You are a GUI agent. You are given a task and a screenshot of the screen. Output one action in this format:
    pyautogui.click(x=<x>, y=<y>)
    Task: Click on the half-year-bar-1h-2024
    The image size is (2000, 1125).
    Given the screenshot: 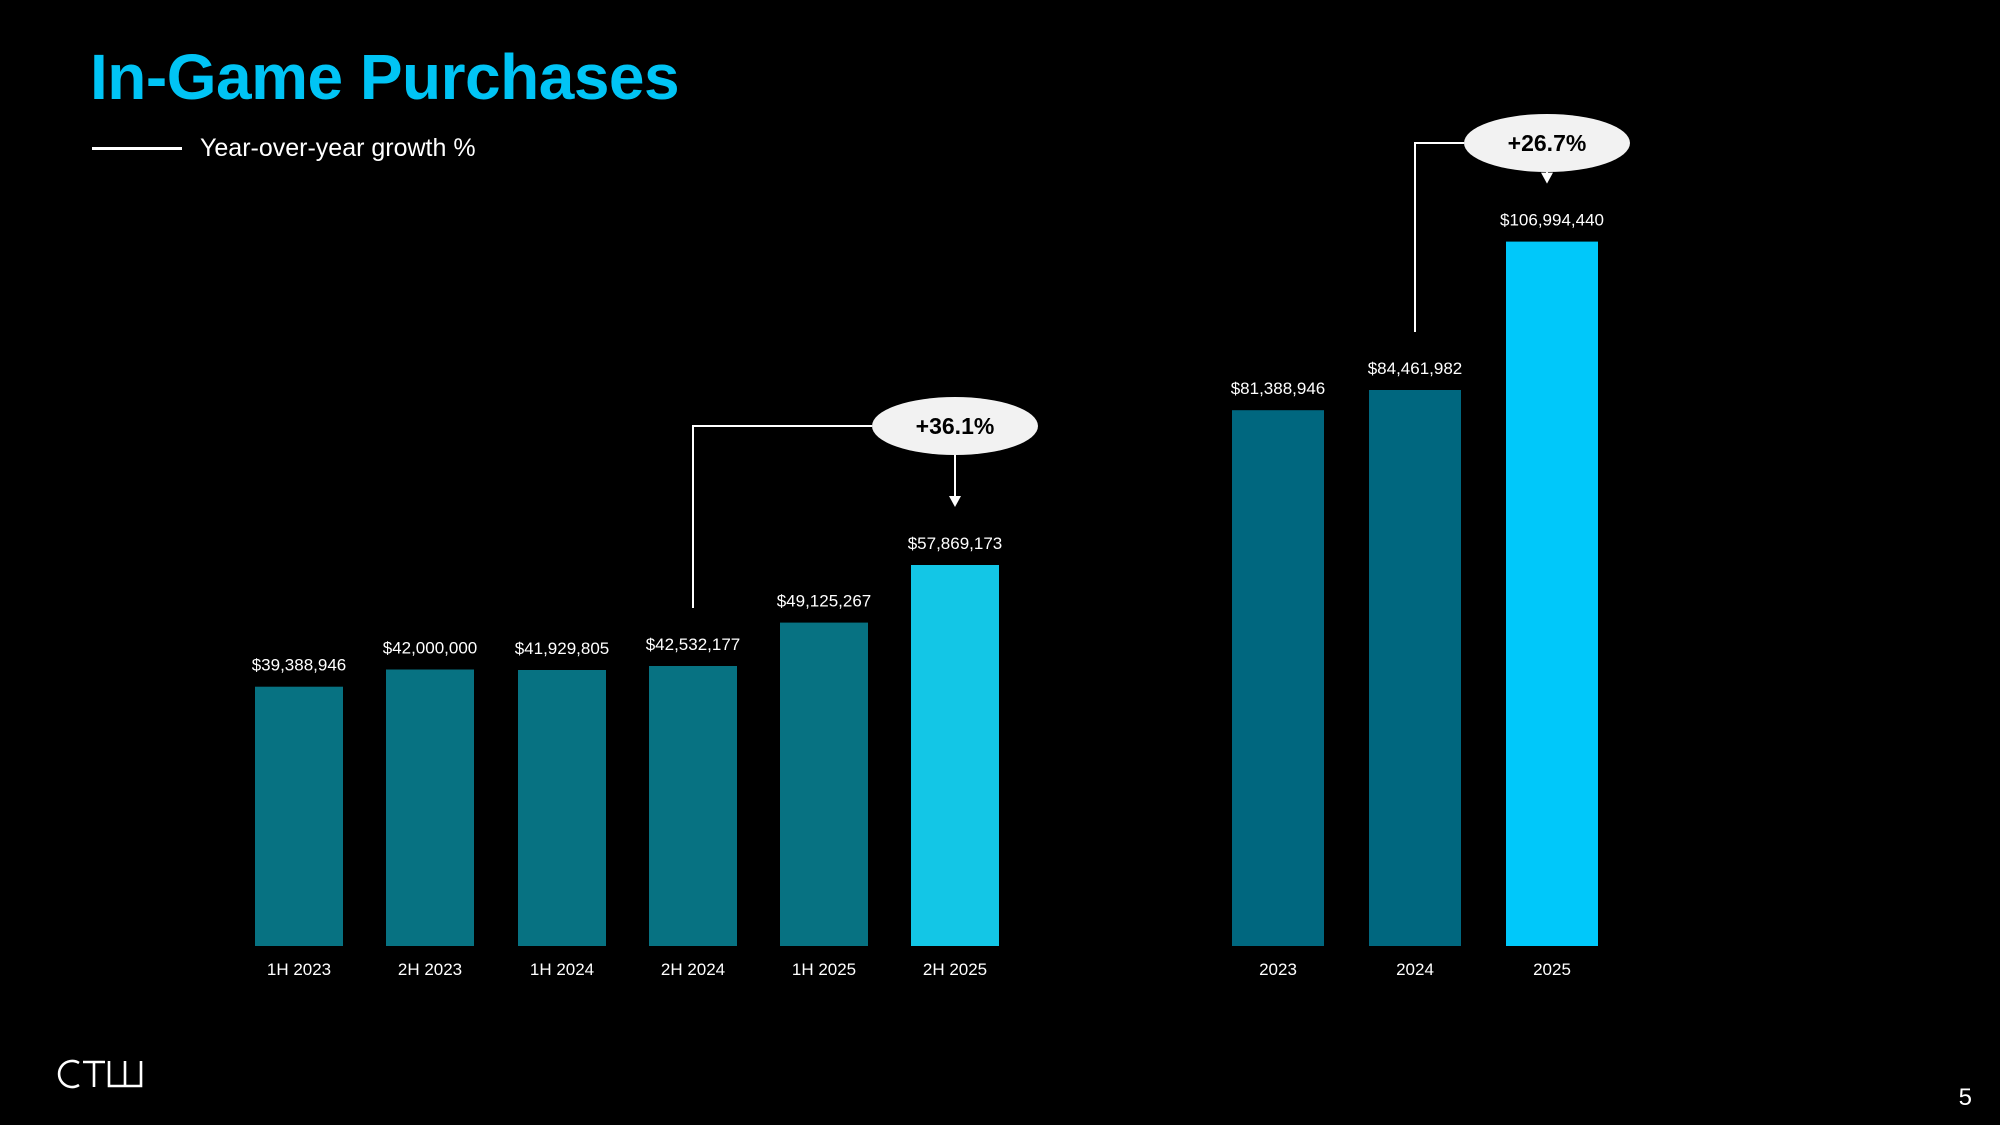 What is the action you would take?
    pyautogui.click(x=562, y=808)
    